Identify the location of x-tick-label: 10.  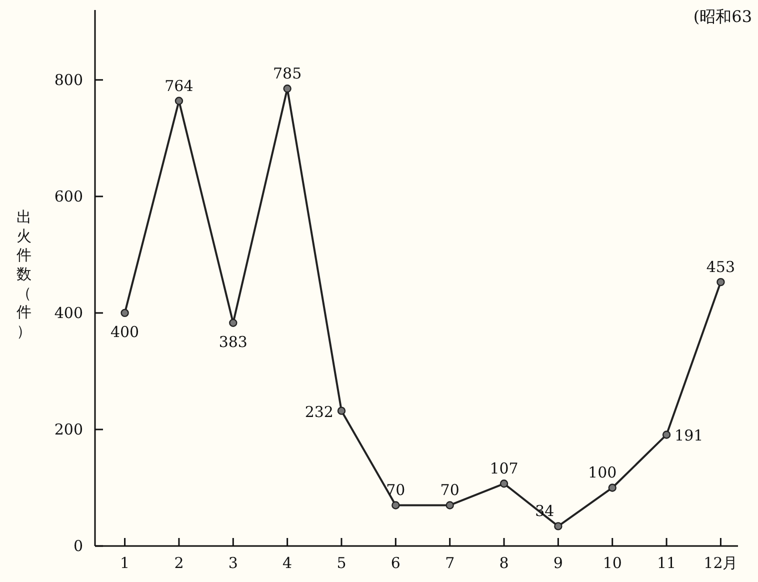
(612, 563).